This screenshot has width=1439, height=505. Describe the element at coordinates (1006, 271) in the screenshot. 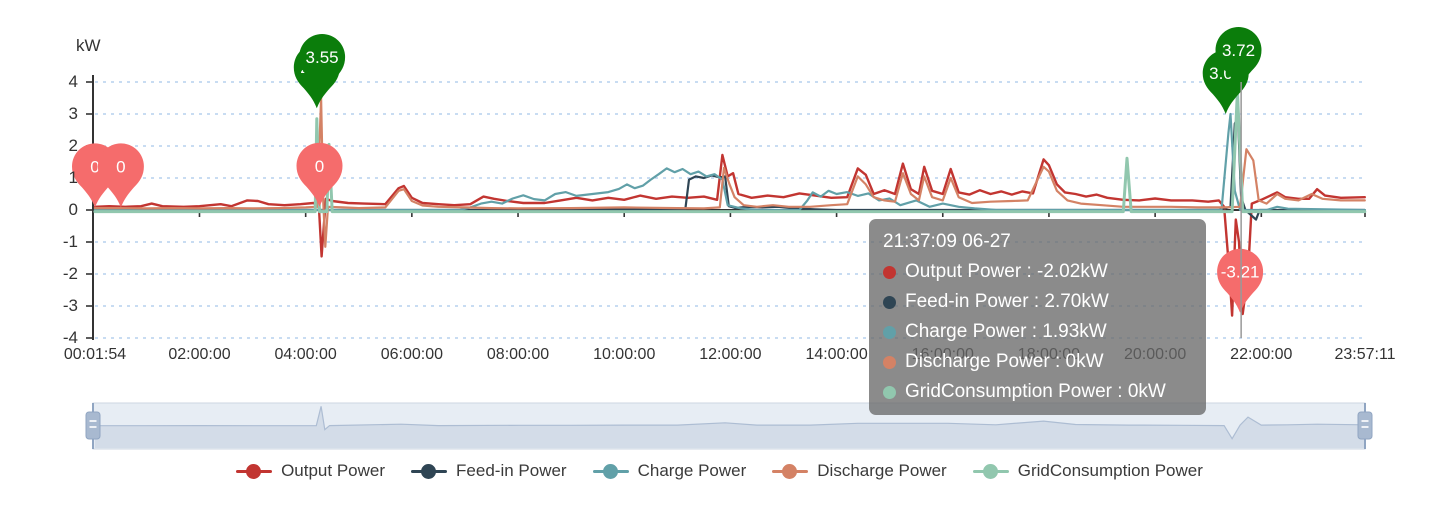

I see `tooltip-row-text: Output Power : -2.02kW` at that location.